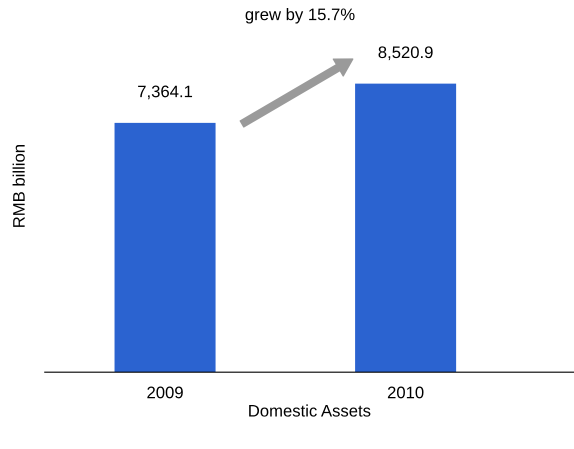 The width and height of the screenshot is (574, 449). Describe the element at coordinates (165, 93) in the screenshot. I see `data-label: 7,364.1` at that location.